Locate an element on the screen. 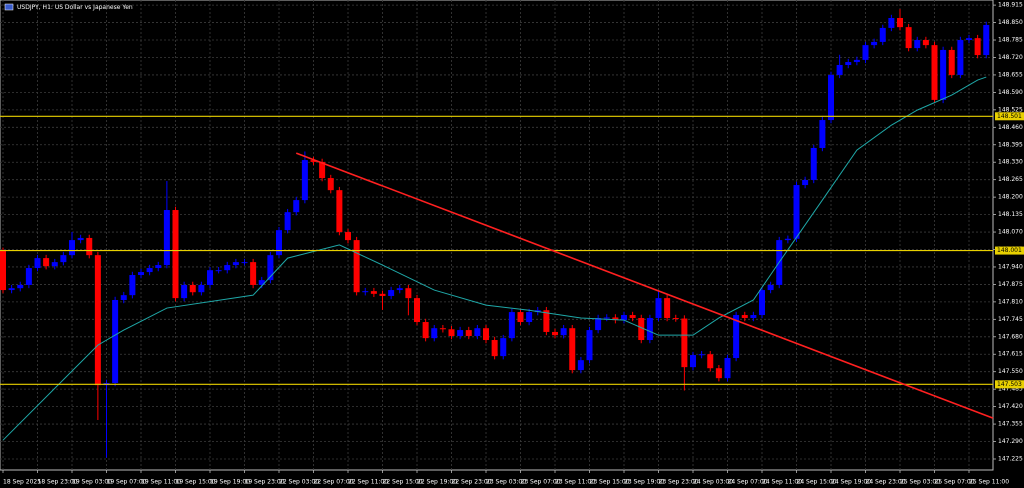 This screenshot has width=1024, height=488. level-label: 148.001 is located at coordinates (1009, 250).